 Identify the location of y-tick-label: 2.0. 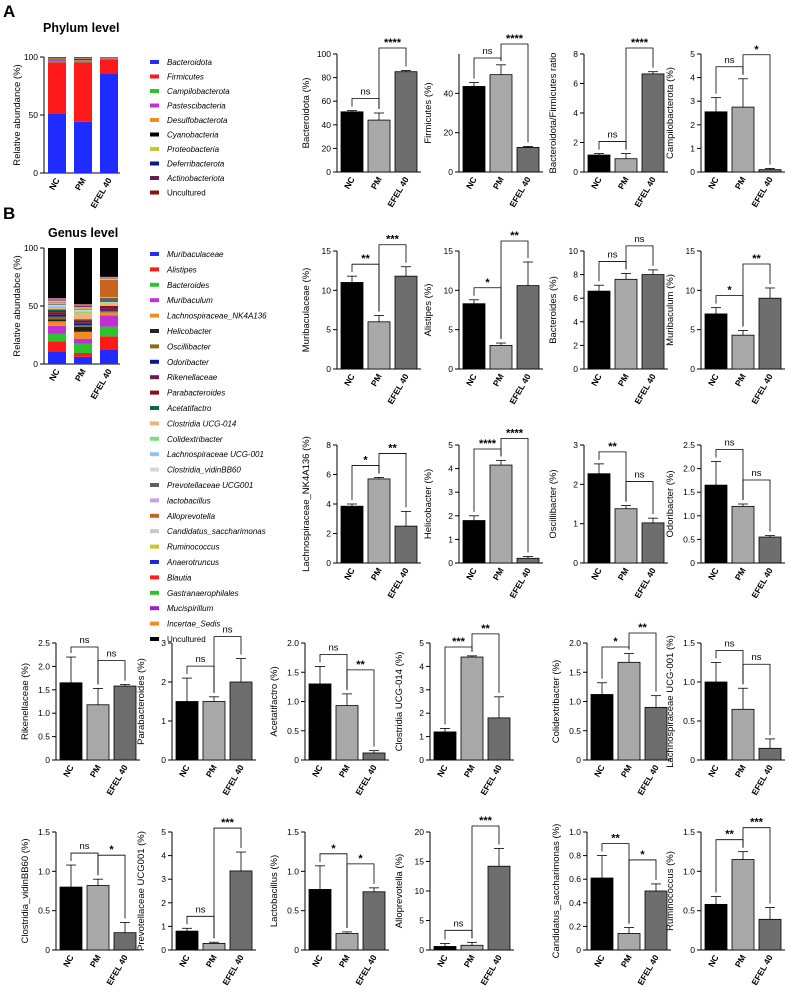
(293, 643).